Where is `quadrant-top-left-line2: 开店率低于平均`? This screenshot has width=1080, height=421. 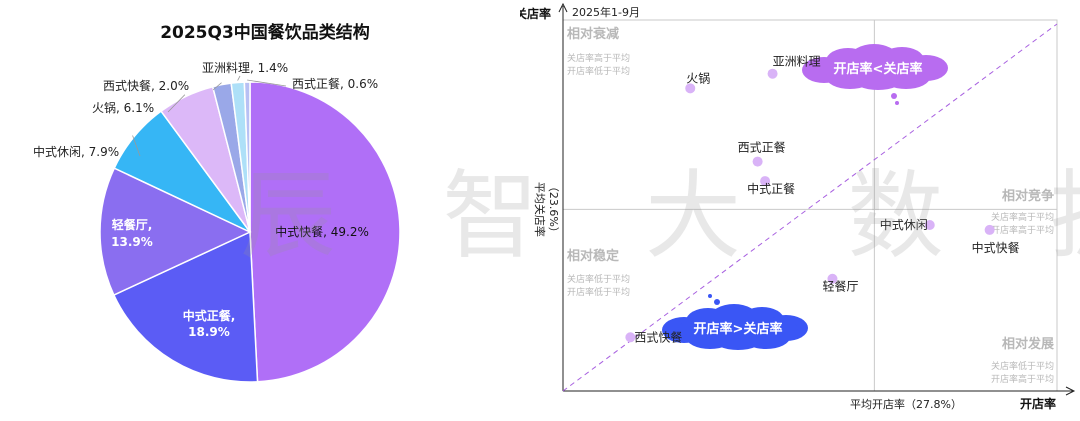
quadrant-top-left-line2: 开店率低于平均 is located at coordinates (598, 71).